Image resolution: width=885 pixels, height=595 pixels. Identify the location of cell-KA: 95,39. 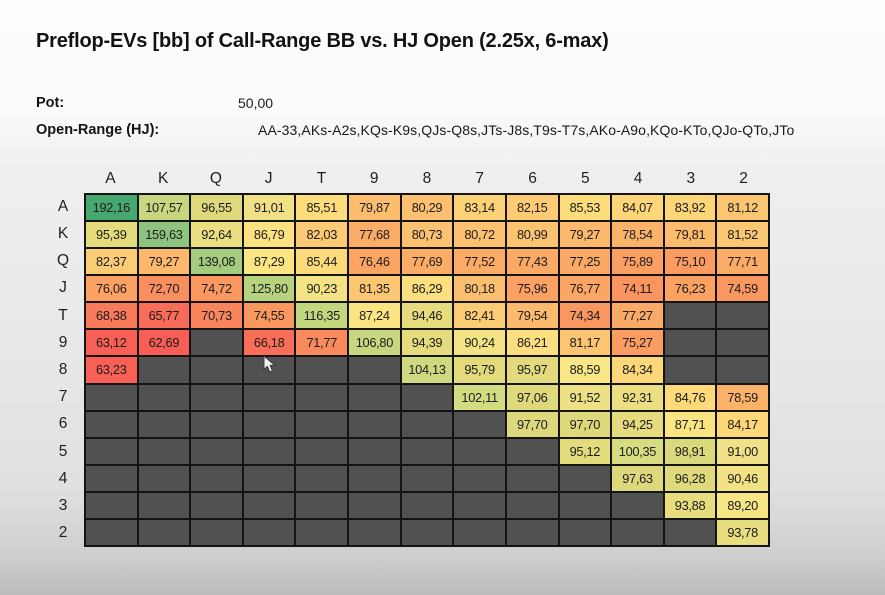
(111, 235).